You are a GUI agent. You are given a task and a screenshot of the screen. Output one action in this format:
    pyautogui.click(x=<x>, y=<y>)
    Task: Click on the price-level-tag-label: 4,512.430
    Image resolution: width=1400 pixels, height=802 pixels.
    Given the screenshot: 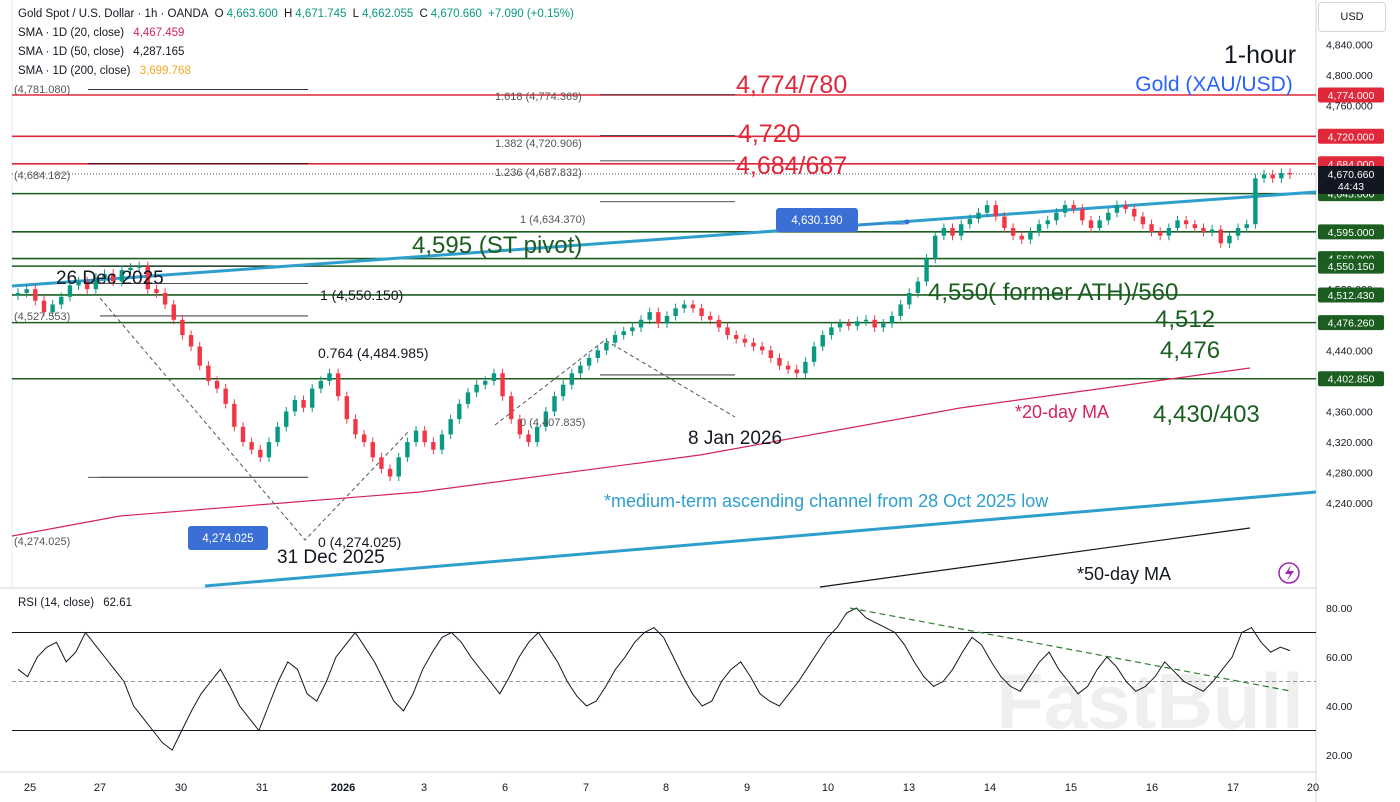 What is the action you would take?
    pyautogui.click(x=1351, y=296)
    